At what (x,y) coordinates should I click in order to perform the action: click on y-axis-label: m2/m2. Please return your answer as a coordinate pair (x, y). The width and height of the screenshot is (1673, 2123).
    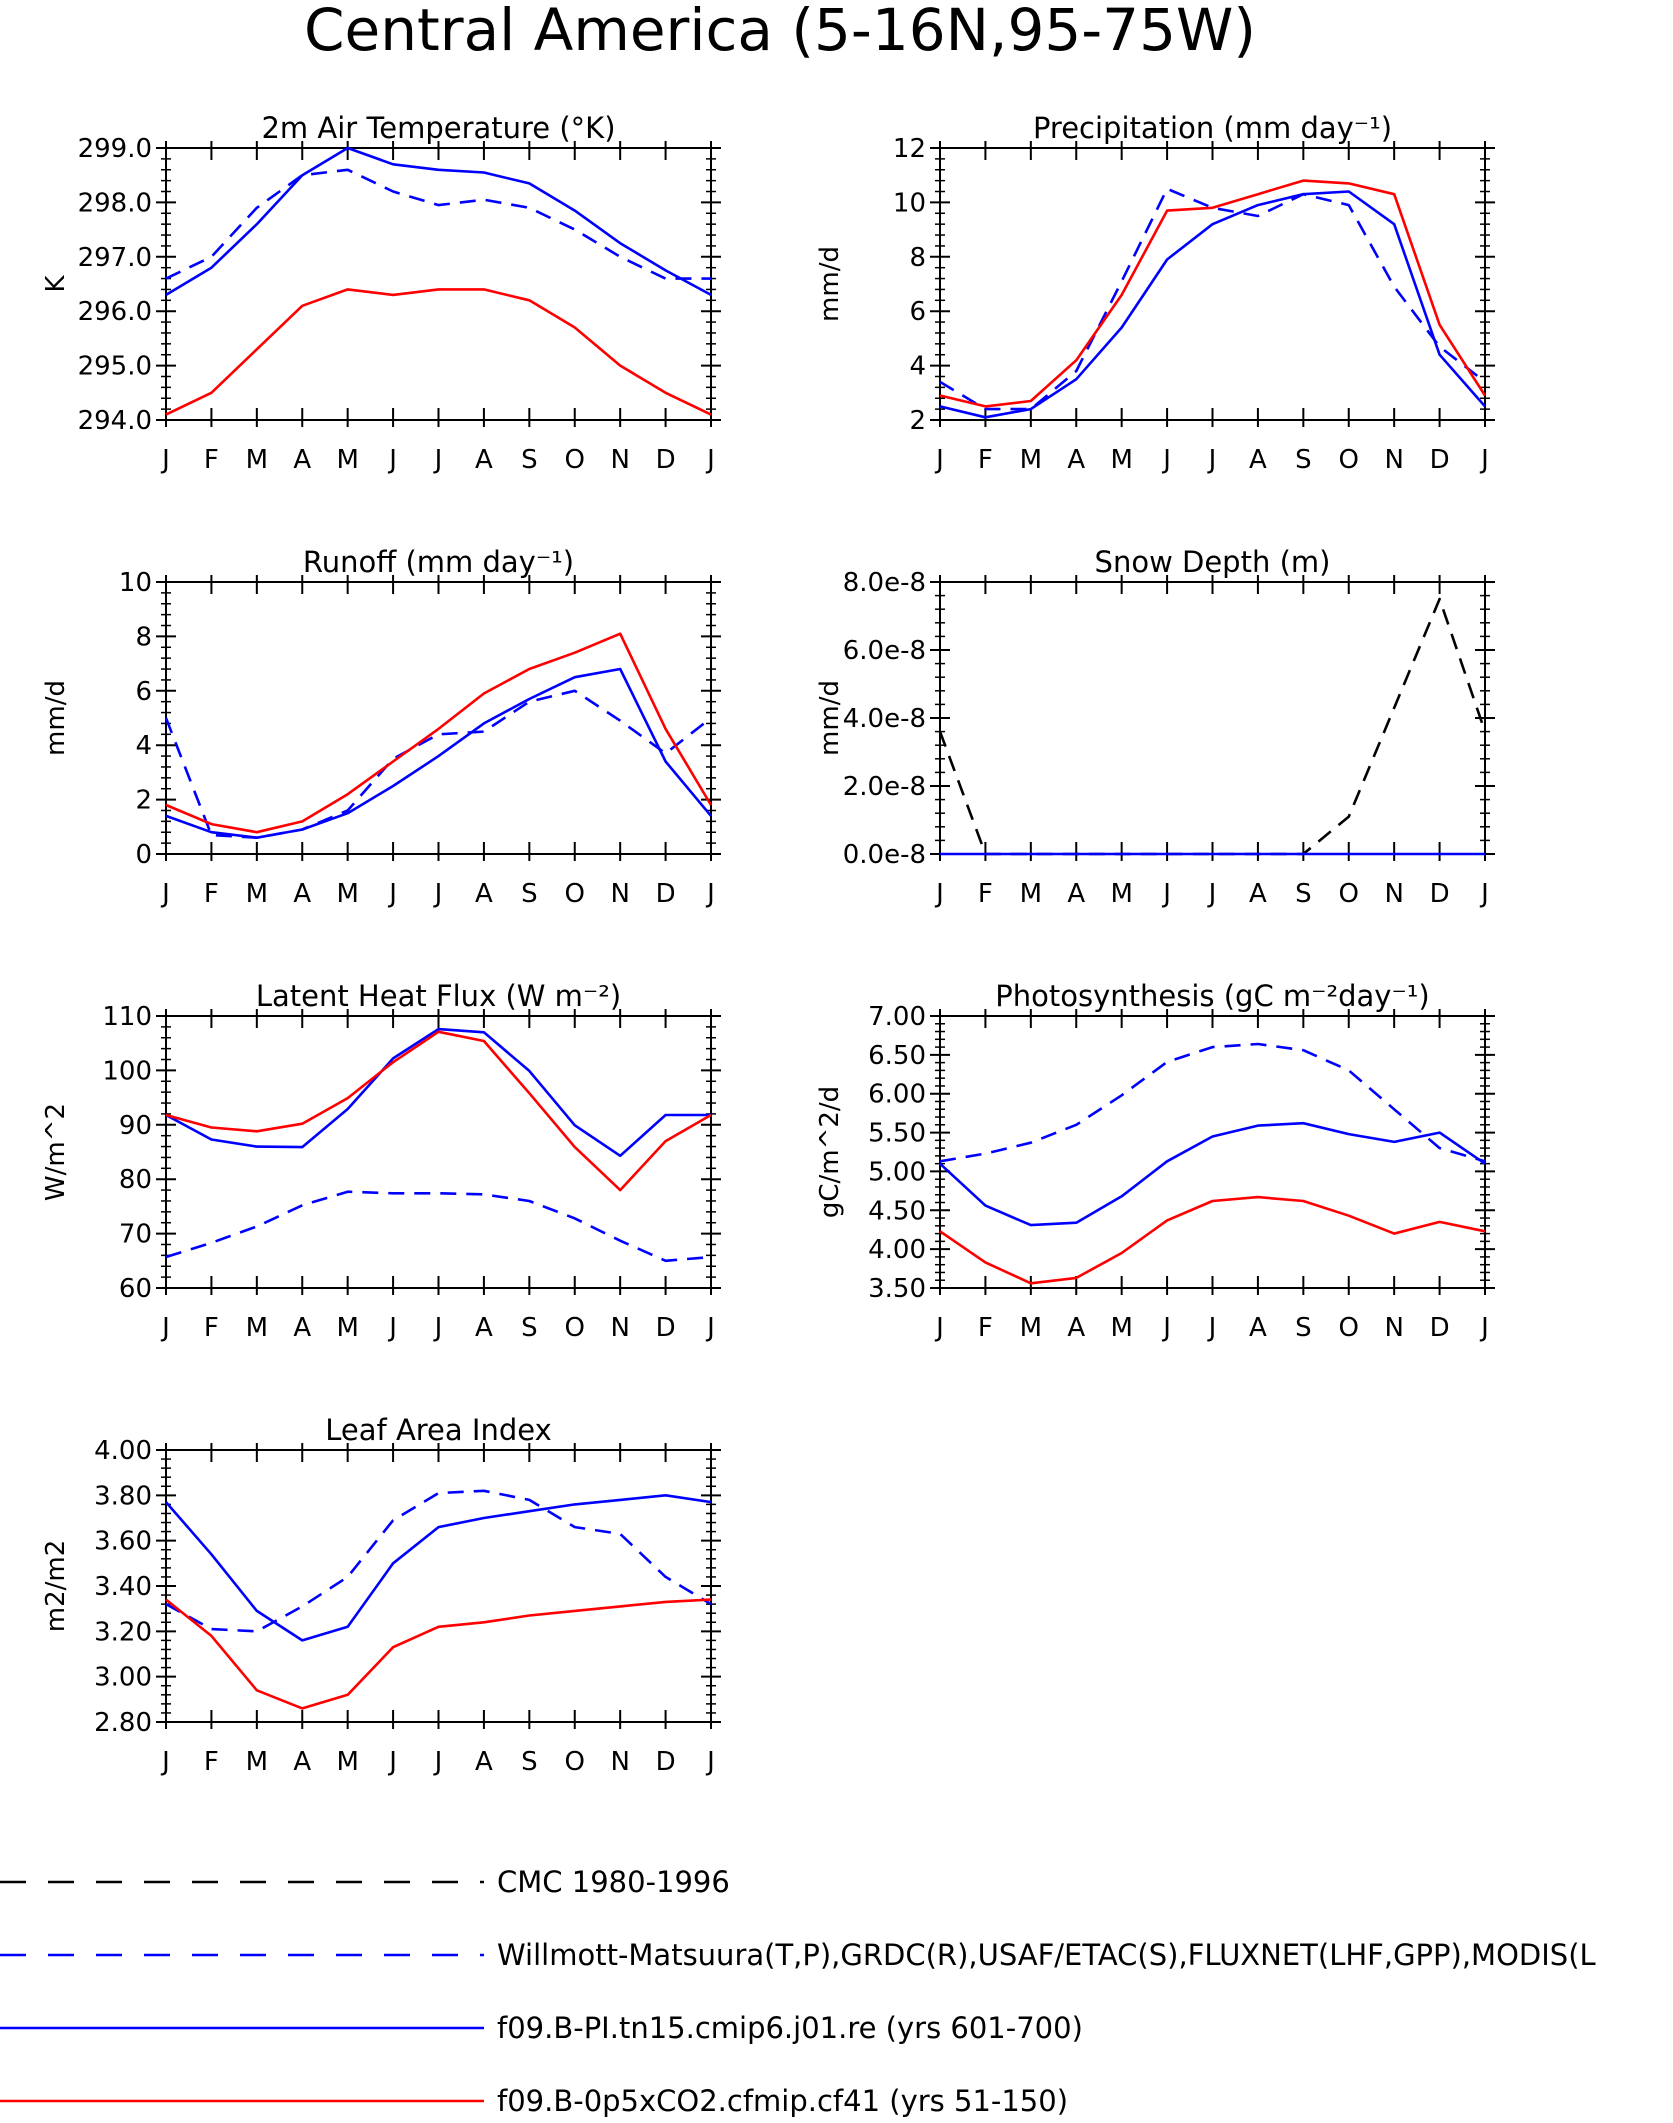
    Looking at the image, I should click on (56, 1586).